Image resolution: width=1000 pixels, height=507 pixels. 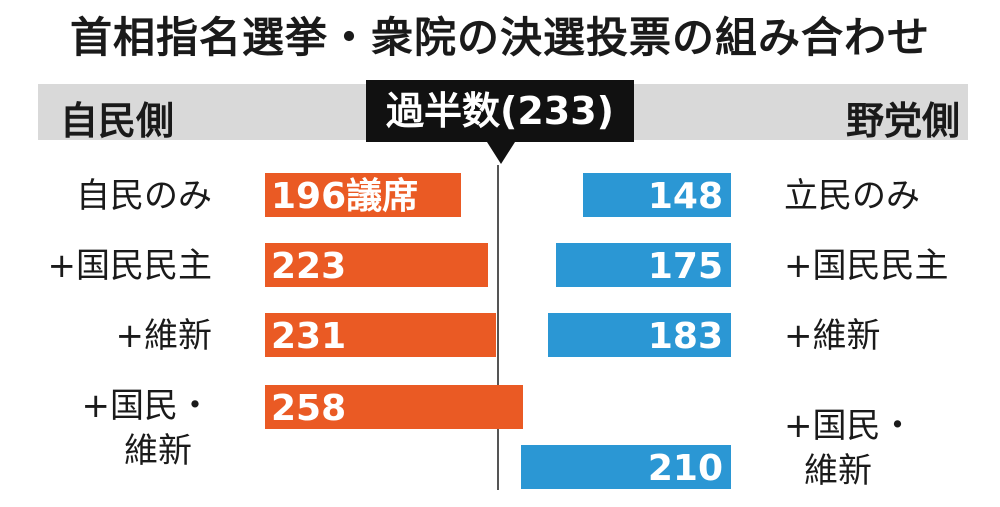 I want to click on category-right-2: +維新, so click(x=832, y=336).